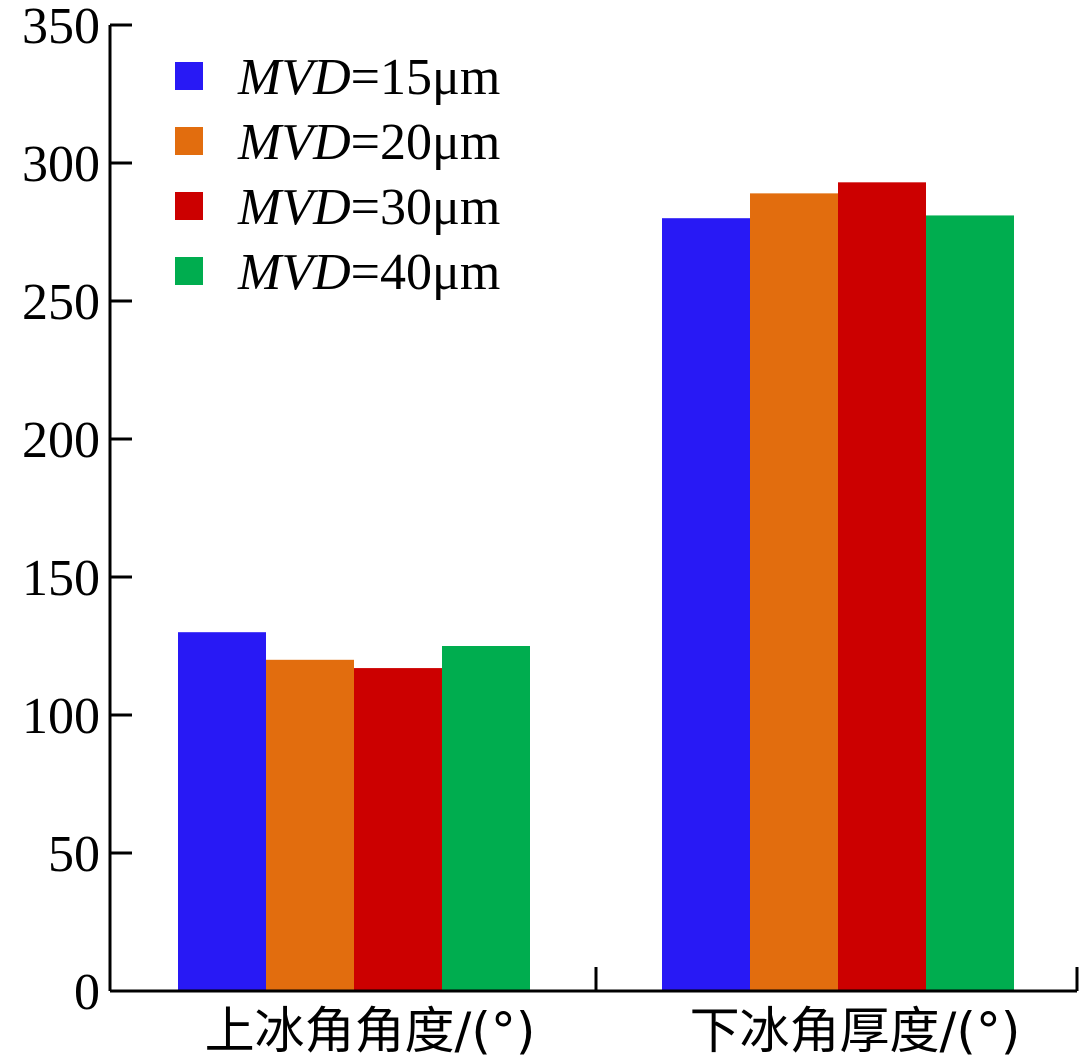  I want to click on x-labels: 上冰角角度/(°) 下冰角厚度/(°), so click(613, 1031).